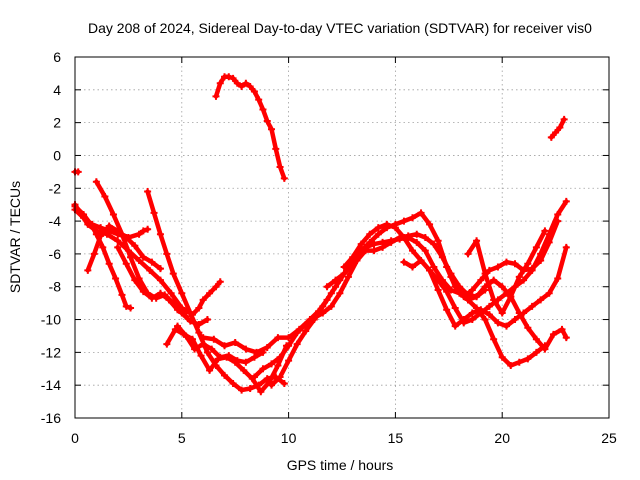 Image resolution: width=640 pixels, height=480 pixels. What do you see at coordinates (344, 438) in the screenshot?
I see `x-tick-labels: 0 5 10 15 20 25` at bounding box center [344, 438].